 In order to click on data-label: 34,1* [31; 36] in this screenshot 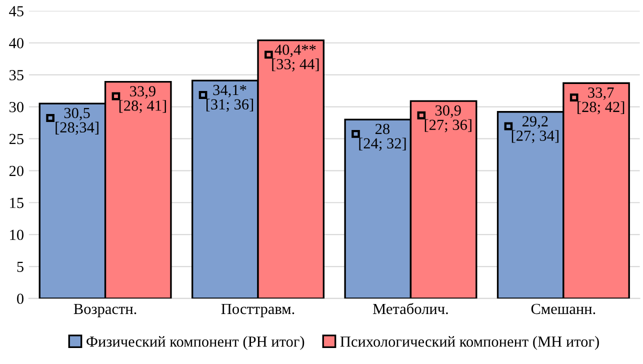, I will do `click(230, 98)`.